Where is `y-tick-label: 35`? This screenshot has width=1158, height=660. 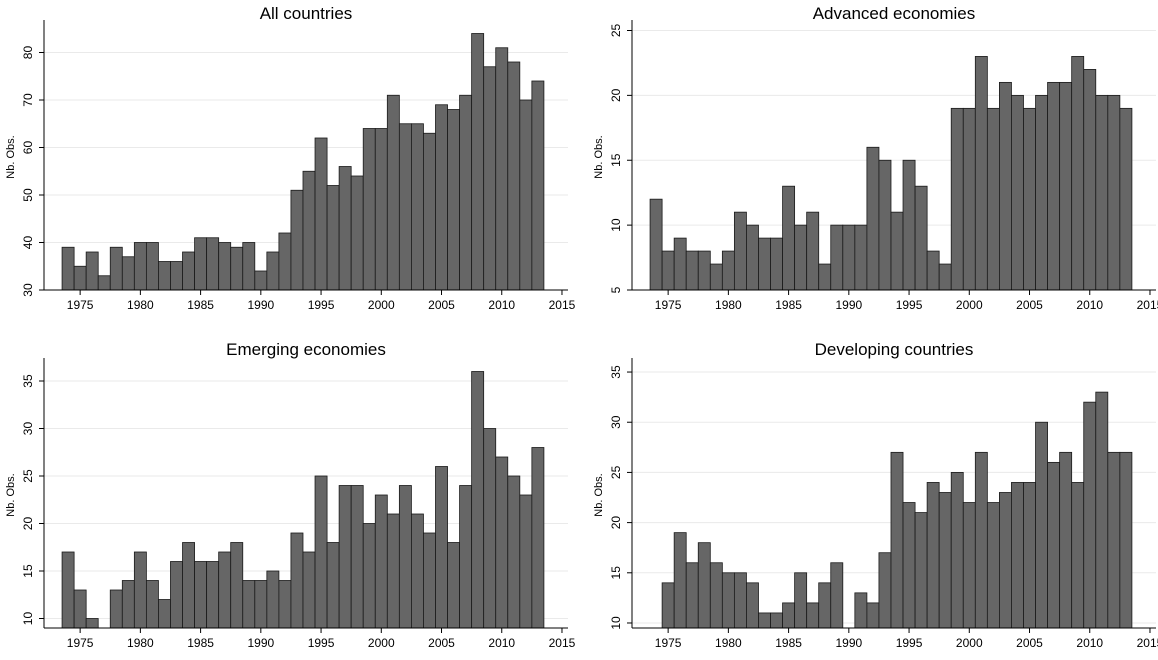
y-tick-label: 35 is located at coordinates (28, 381).